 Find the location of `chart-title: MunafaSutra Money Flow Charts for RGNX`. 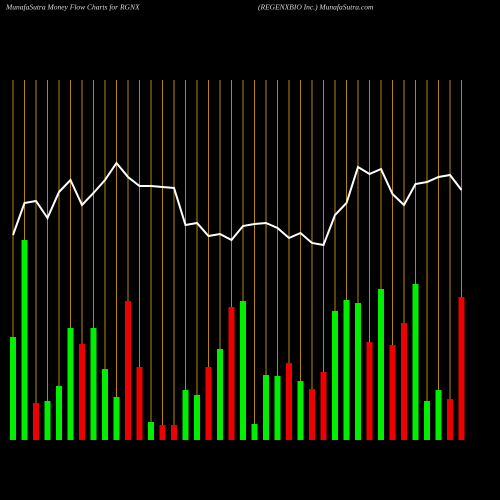

chart-title: MunafaSutra Money Flow Charts for RGNX is located at coordinates (72, 7).